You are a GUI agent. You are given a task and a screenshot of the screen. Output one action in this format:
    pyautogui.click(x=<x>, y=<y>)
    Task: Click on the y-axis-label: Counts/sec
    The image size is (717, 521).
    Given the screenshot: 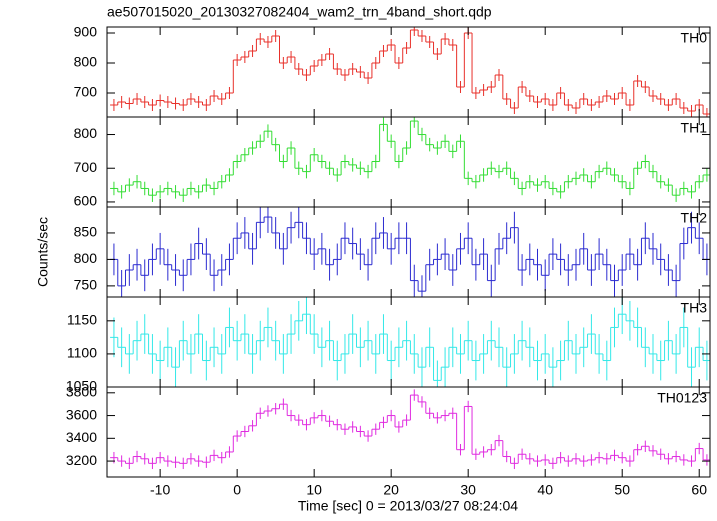 What is the action you would take?
    pyautogui.click(x=43, y=252)
    